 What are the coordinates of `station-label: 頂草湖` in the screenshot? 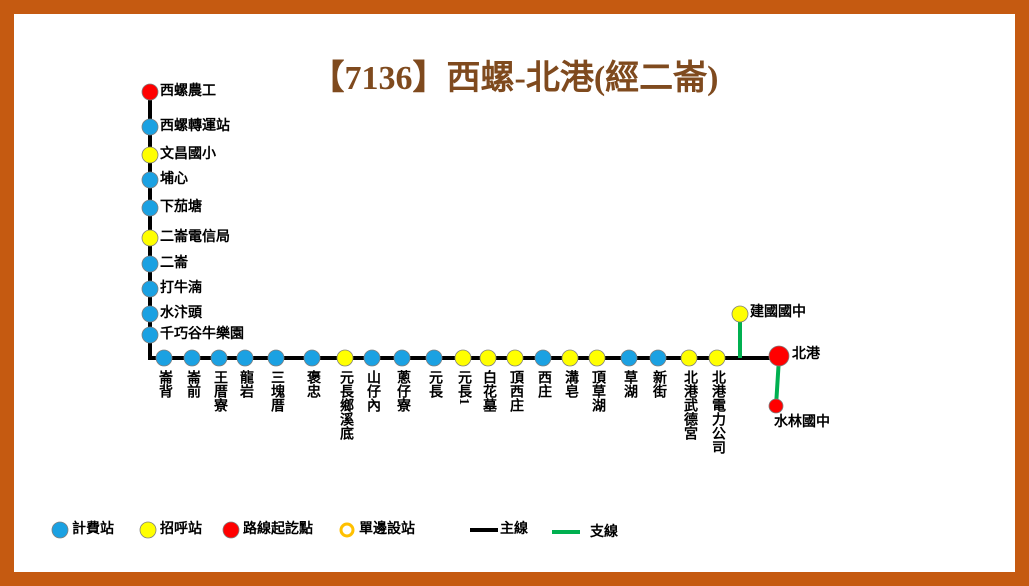 It's located at (597, 391).